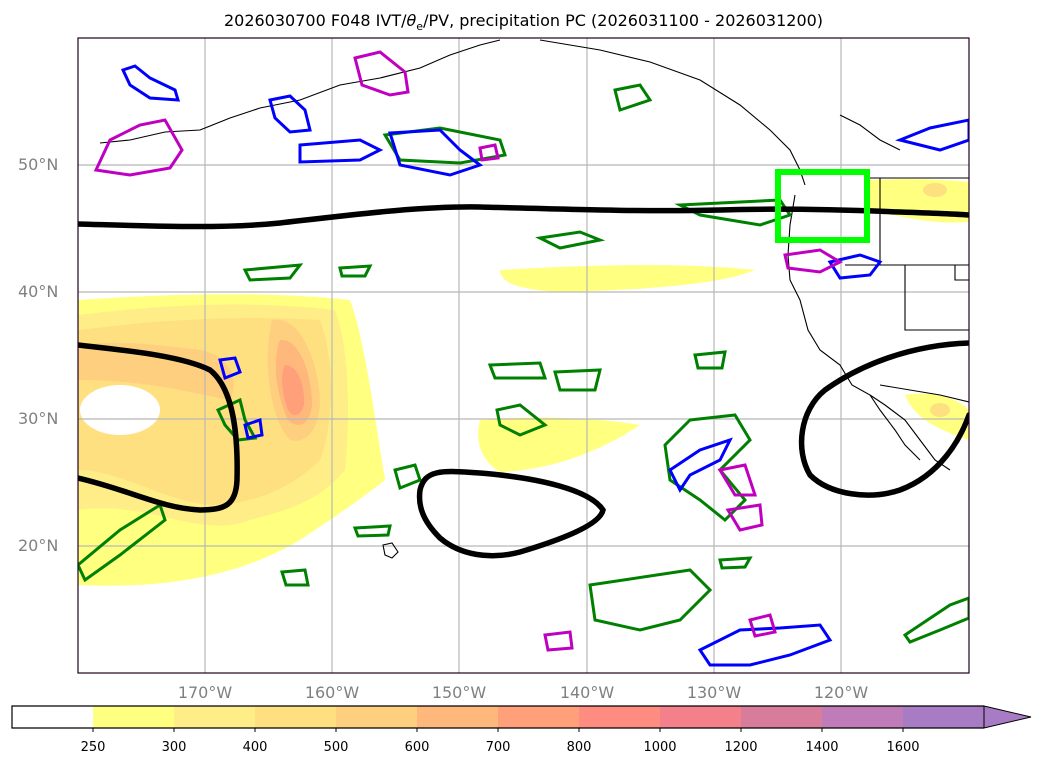 The width and height of the screenshot is (1047, 767). Describe the element at coordinates (587, 692) in the screenshot. I see `lon-label-140w: 140°W` at that location.